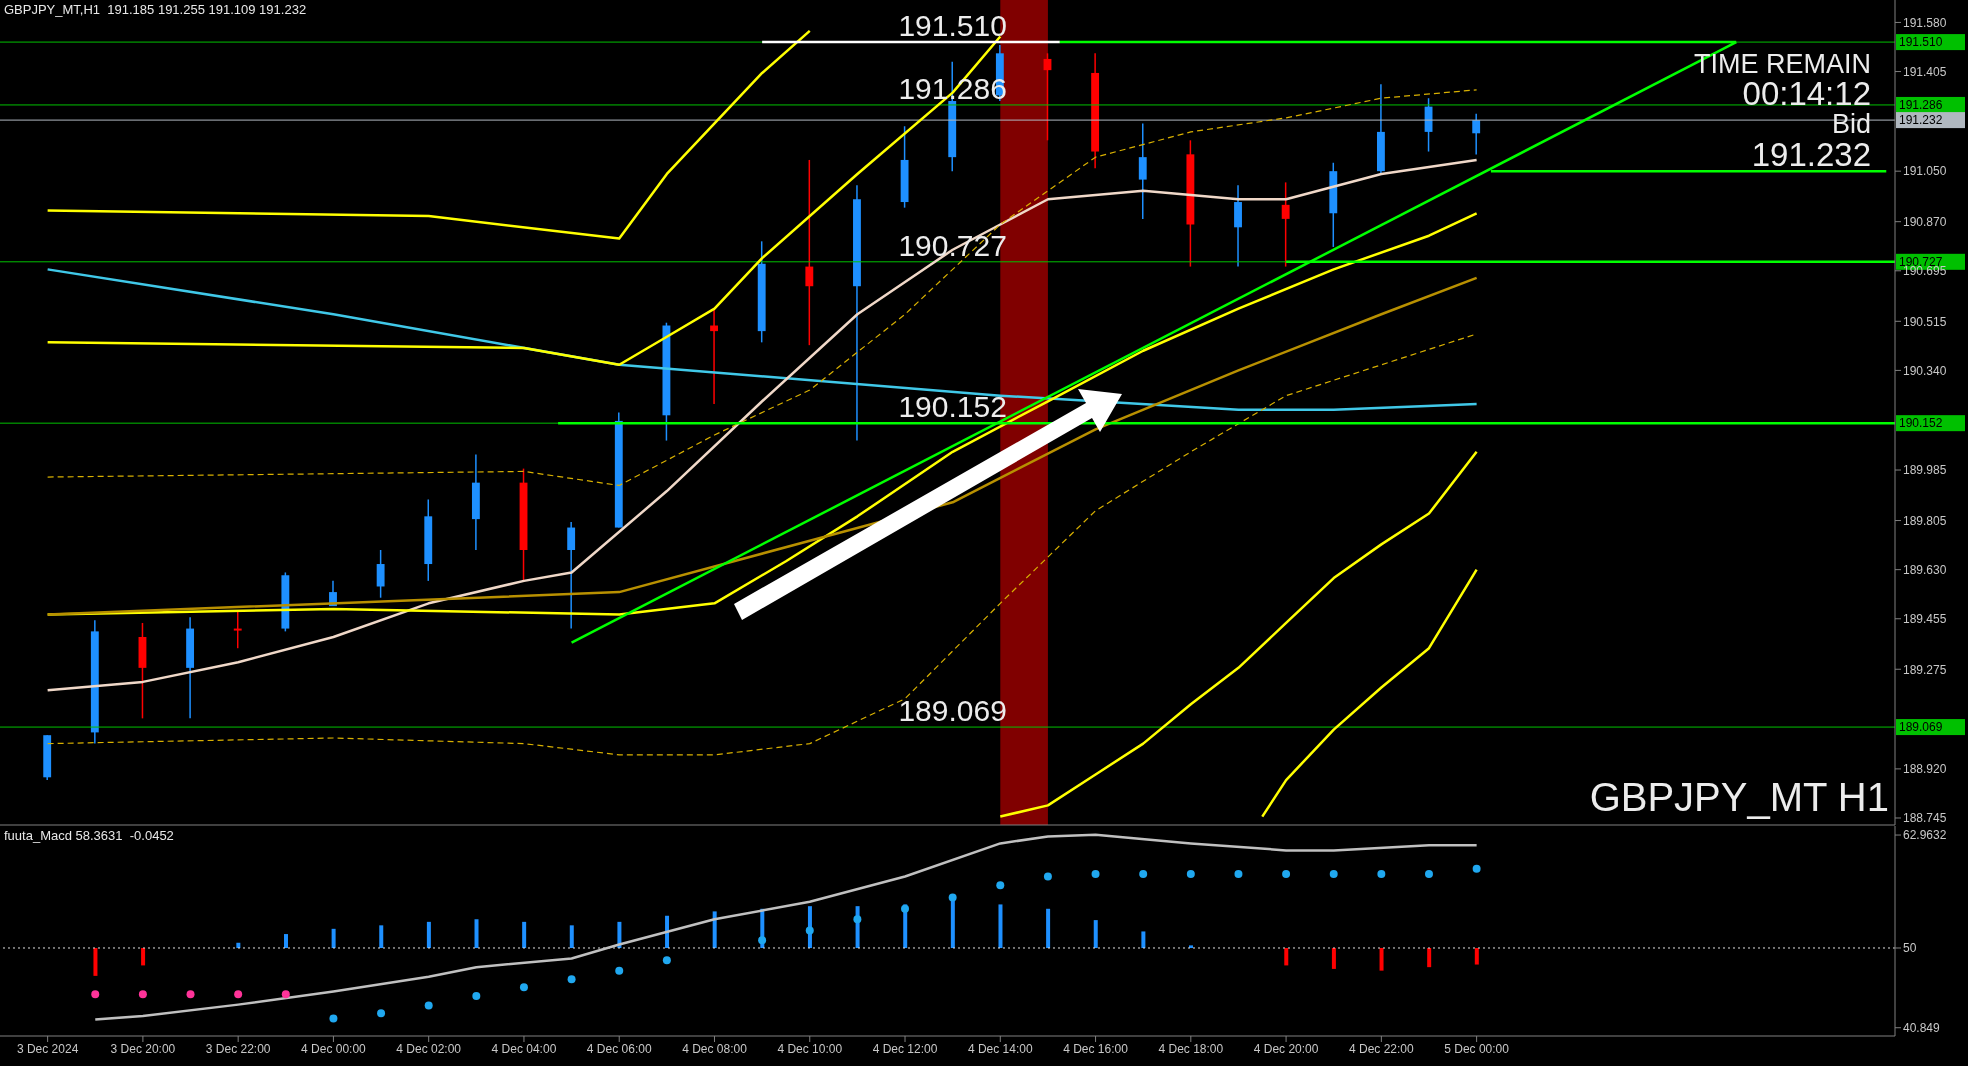 The image size is (1968, 1066). Describe the element at coordinates (1910, 948) in the screenshot. I see `y-tick-label: 50` at that location.